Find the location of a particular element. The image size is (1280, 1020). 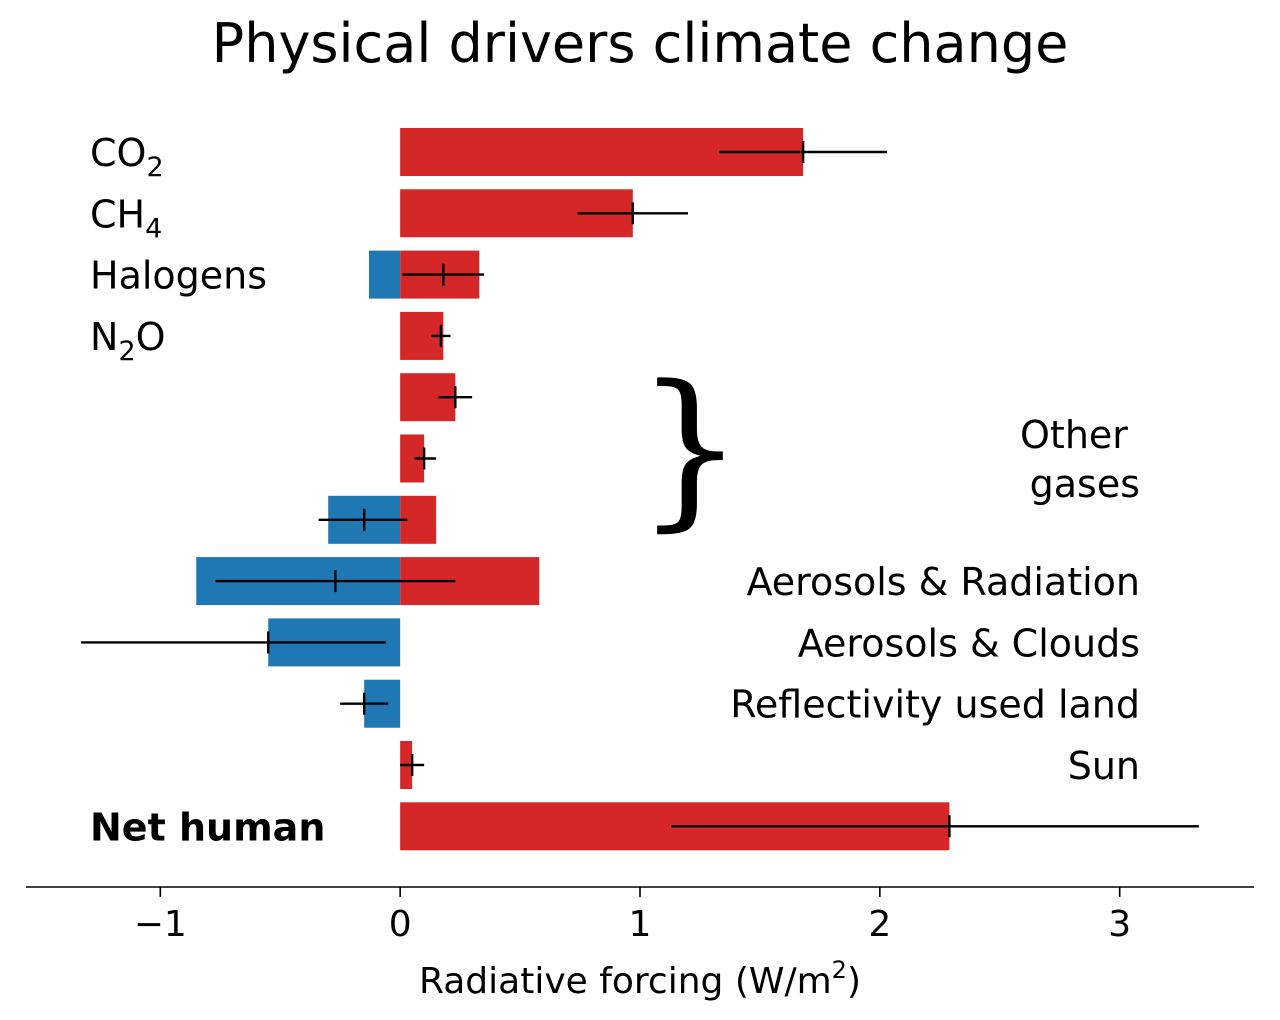

x-axis-ticks: −1 0 1 2 3 is located at coordinates (632, 916).